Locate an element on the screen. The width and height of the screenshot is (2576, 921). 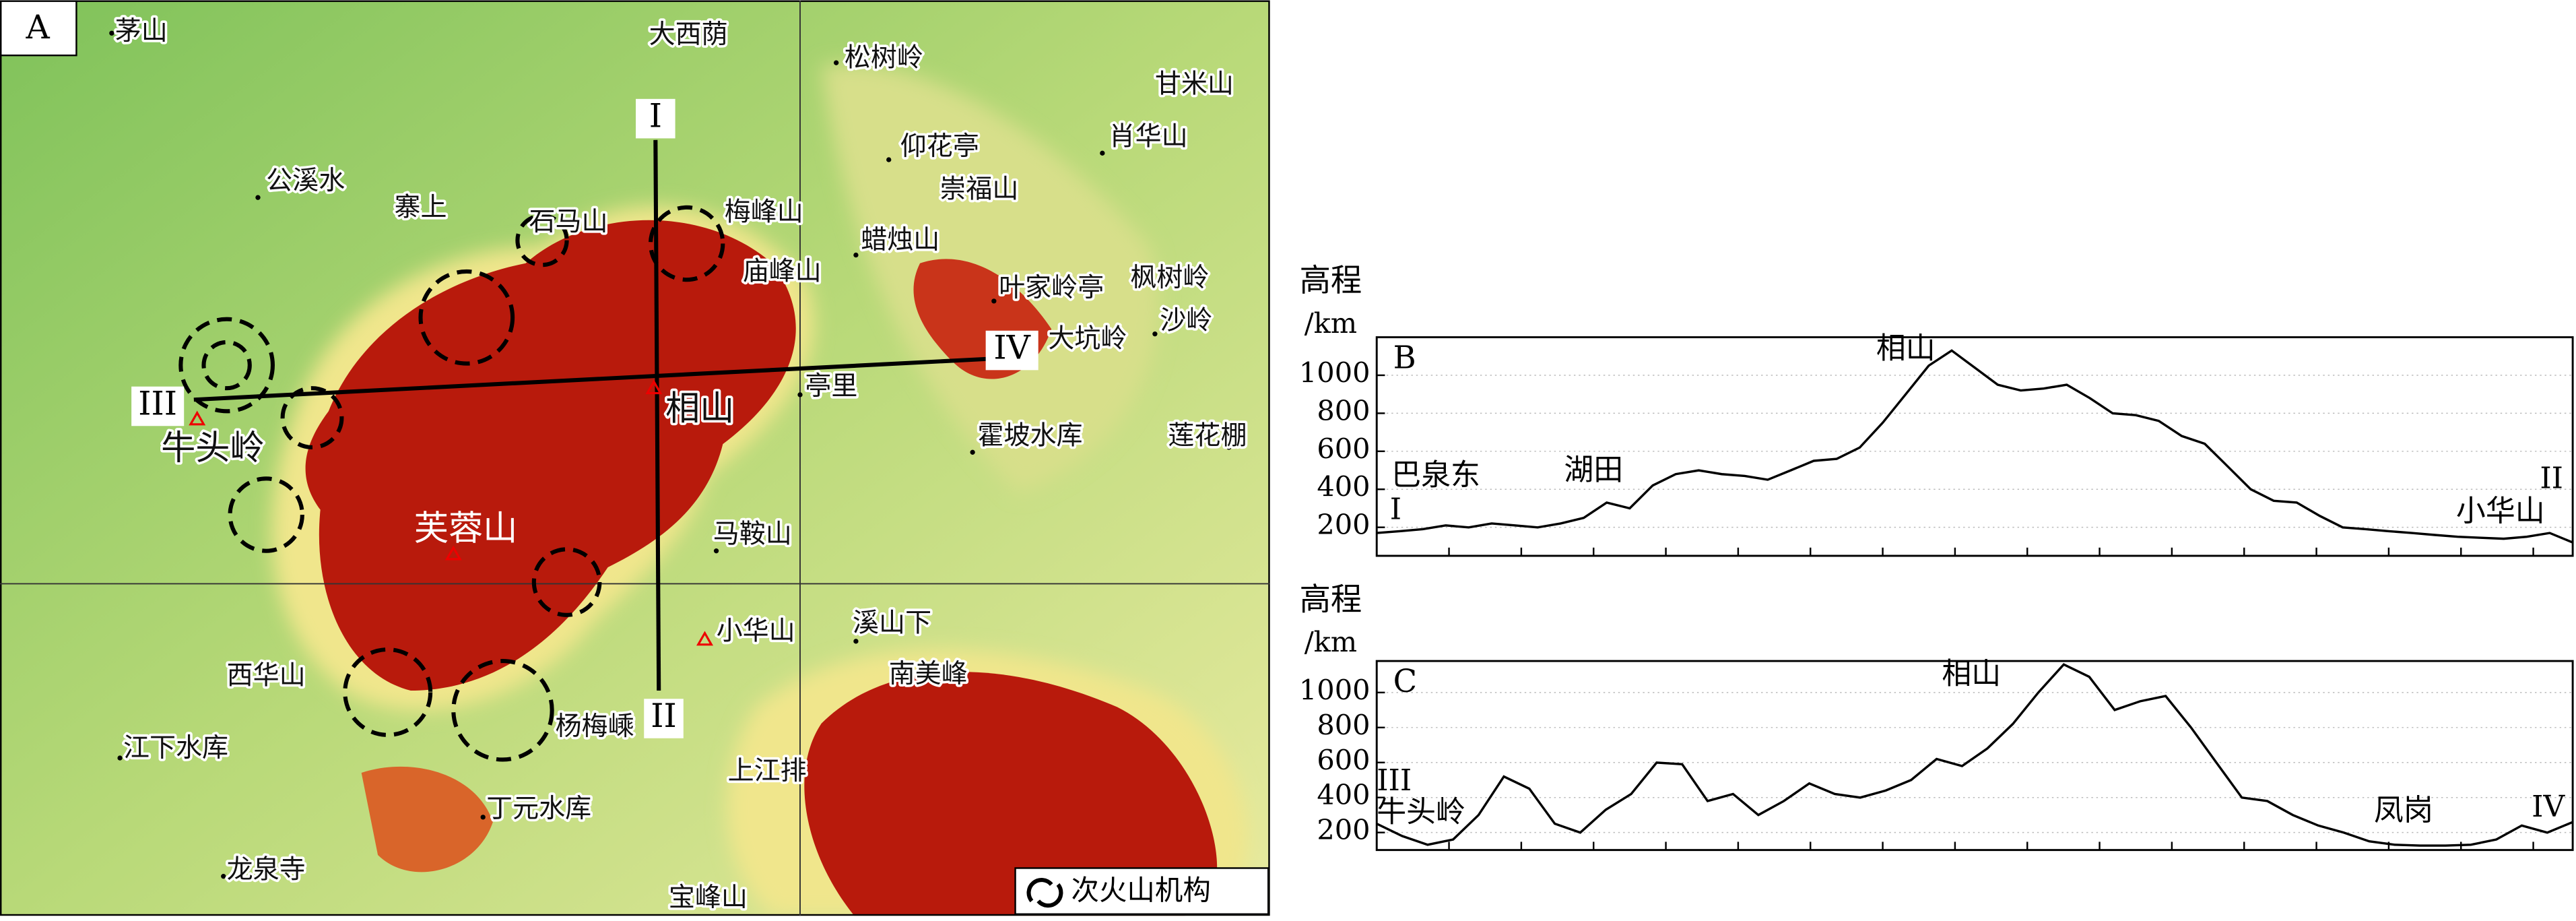
place-label: 梅峰山 is located at coordinates (764, 213).